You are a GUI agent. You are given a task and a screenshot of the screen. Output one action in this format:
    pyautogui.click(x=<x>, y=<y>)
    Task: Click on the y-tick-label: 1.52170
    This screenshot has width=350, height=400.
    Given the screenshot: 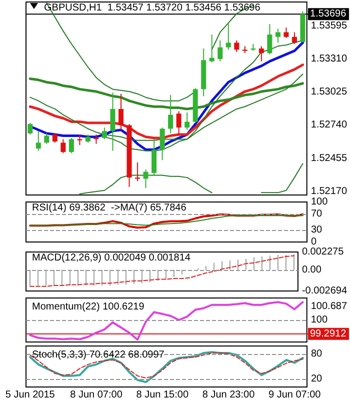 What is the action you would take?
    pyautogui.click(x=329, y=192)
    